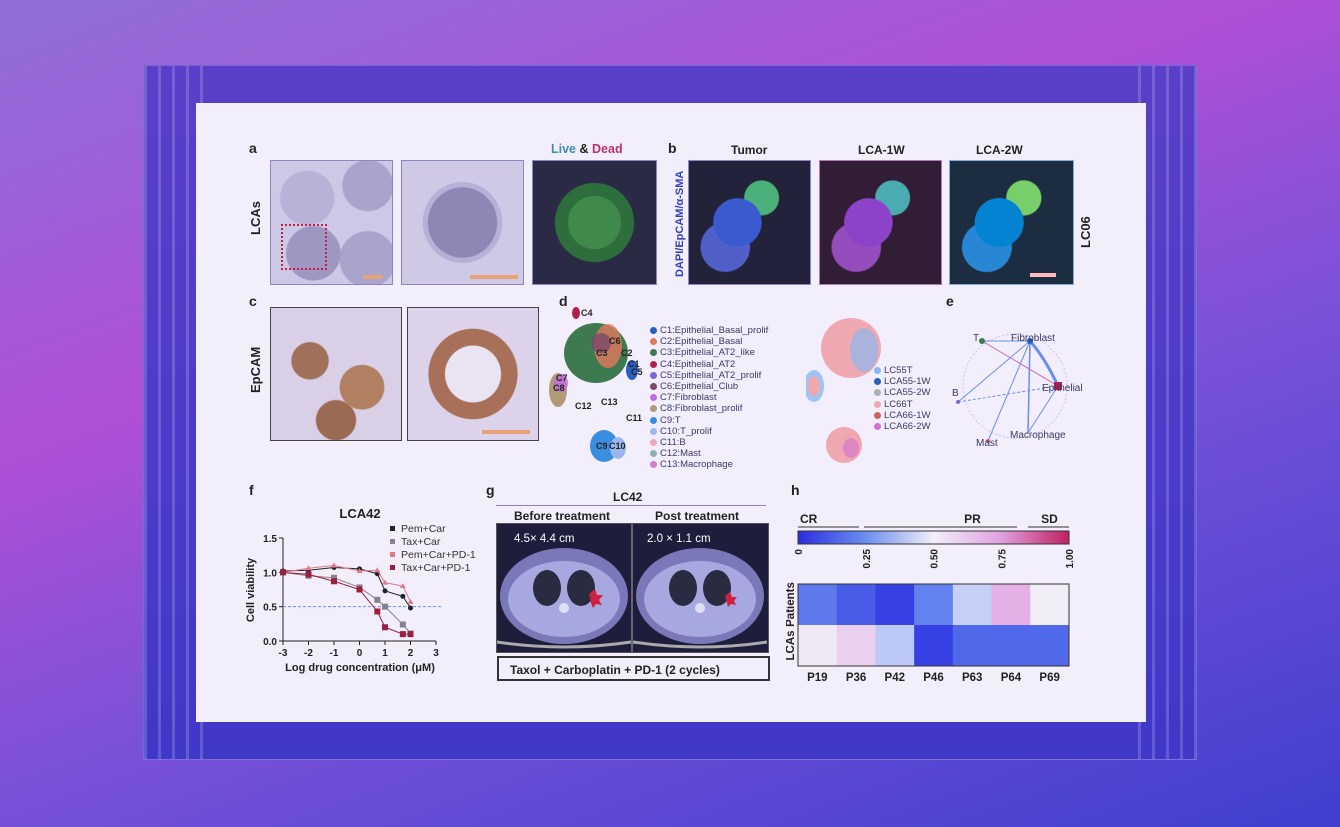  What do you see at coordinates (673, 443) in the screenshot?
I see `legend-label: C11:B` at bounding box center [673, 443].